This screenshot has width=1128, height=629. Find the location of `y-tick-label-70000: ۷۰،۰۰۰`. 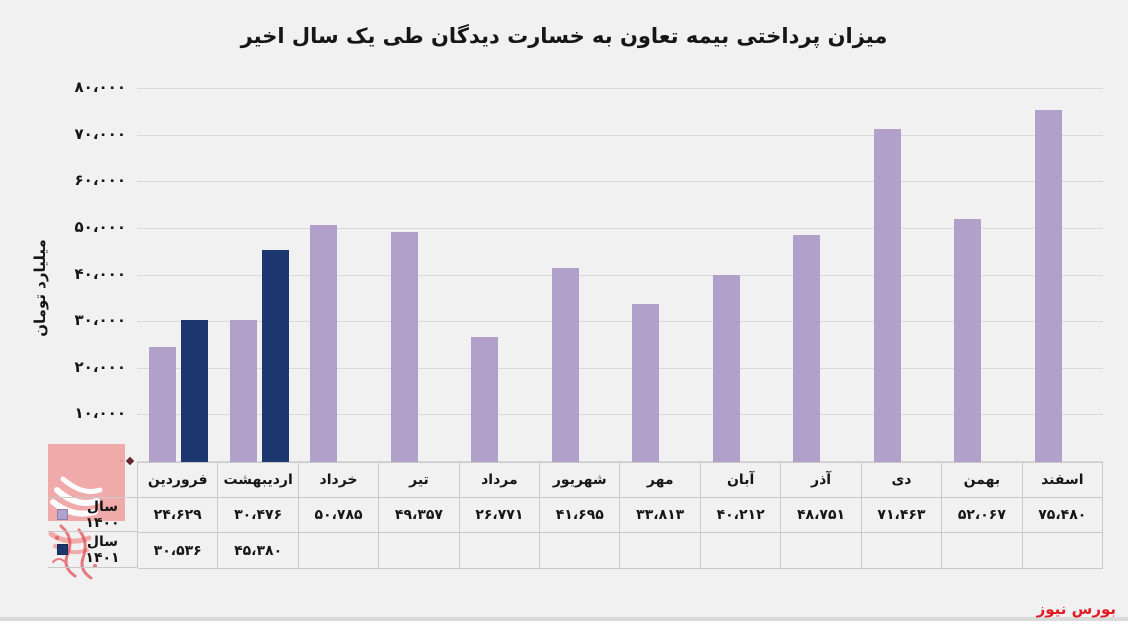

y-tick-label-70000: ۷۰،۰۰۰ is located at coordinates (100, 134).